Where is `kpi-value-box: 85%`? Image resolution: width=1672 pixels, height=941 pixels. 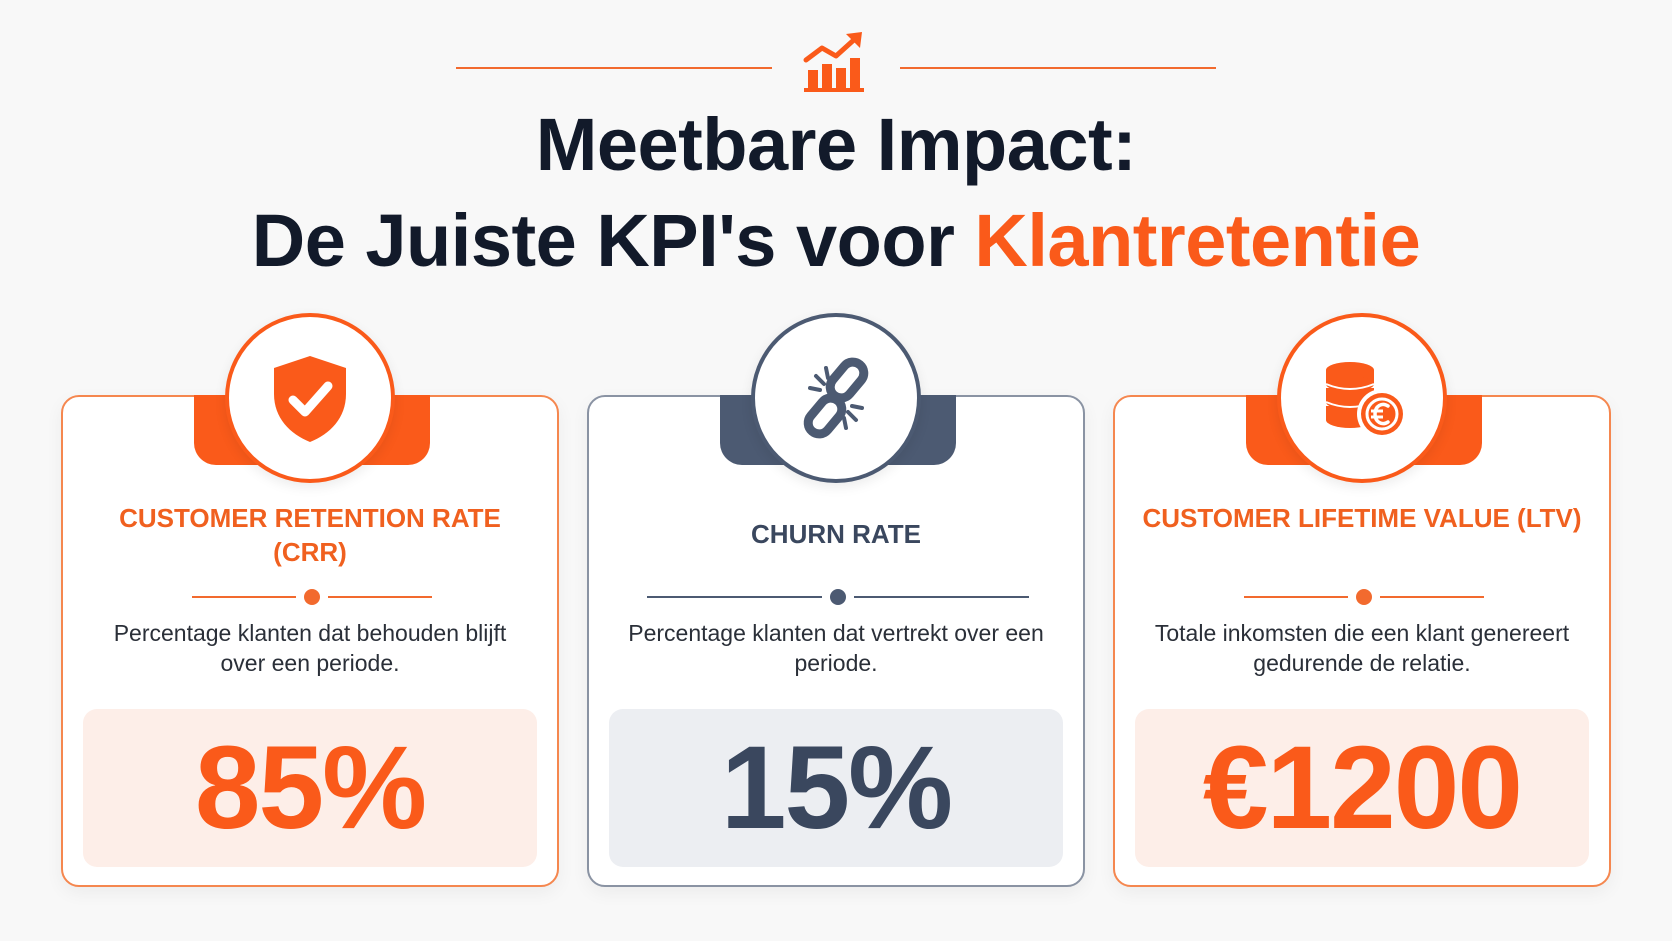
kpi-value-box: 85% is located at coordinates (310, 788).